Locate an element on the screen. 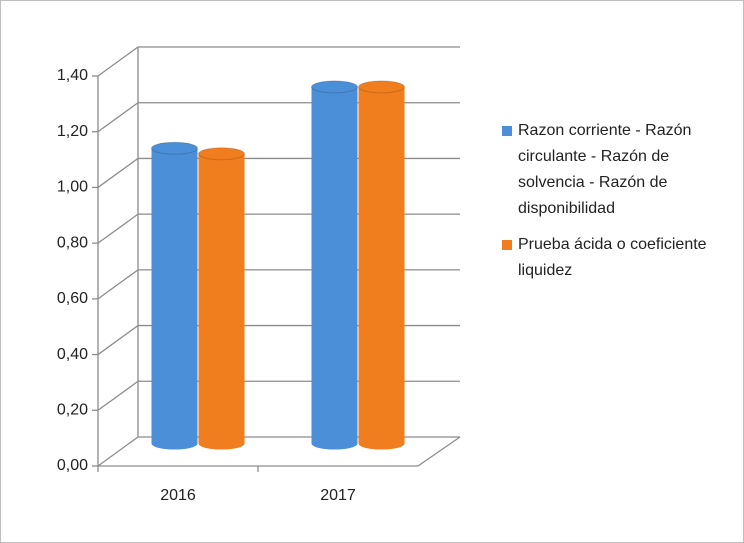 The image size is (744, 543). legend-label: Prueba ácida o coeficiente liquidez is located at coordinates (612, 257).